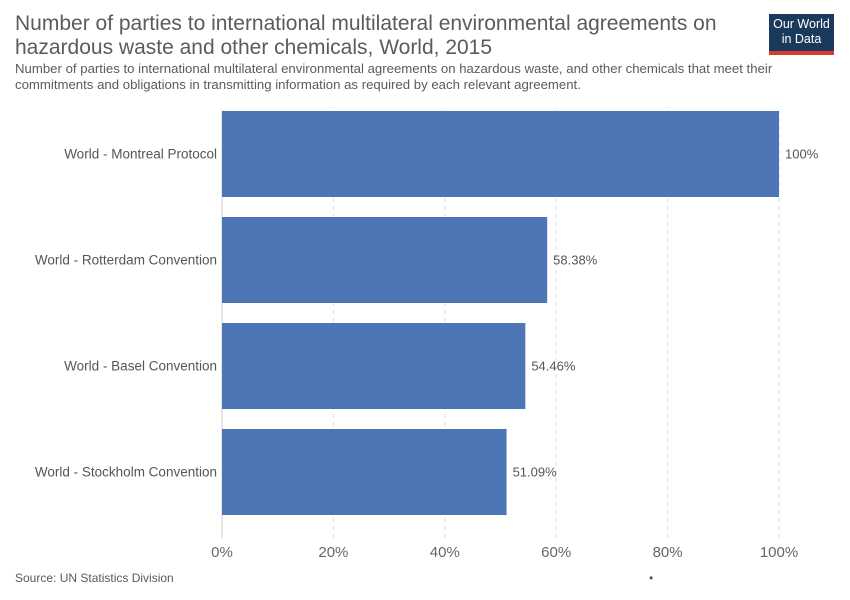 The width and height of the screenshot is (850, 600). What do you see at coordinates (222, 552) in the screenshot?
I see `x-tick-label: 0%` at bounding box center [222, 552].